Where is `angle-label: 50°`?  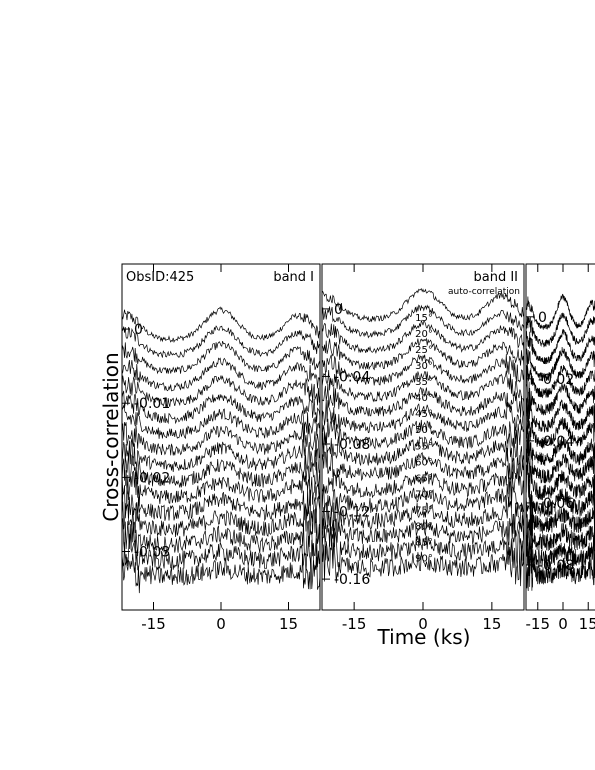 angle-label: 50° is located at coordinates (424, 430).